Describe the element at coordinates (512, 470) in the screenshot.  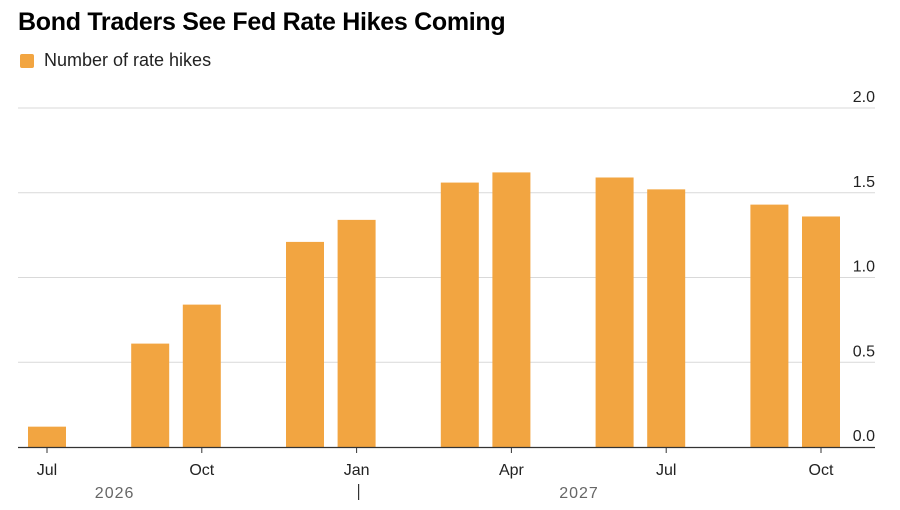
I see `x-tick-label: Apr` at that location.